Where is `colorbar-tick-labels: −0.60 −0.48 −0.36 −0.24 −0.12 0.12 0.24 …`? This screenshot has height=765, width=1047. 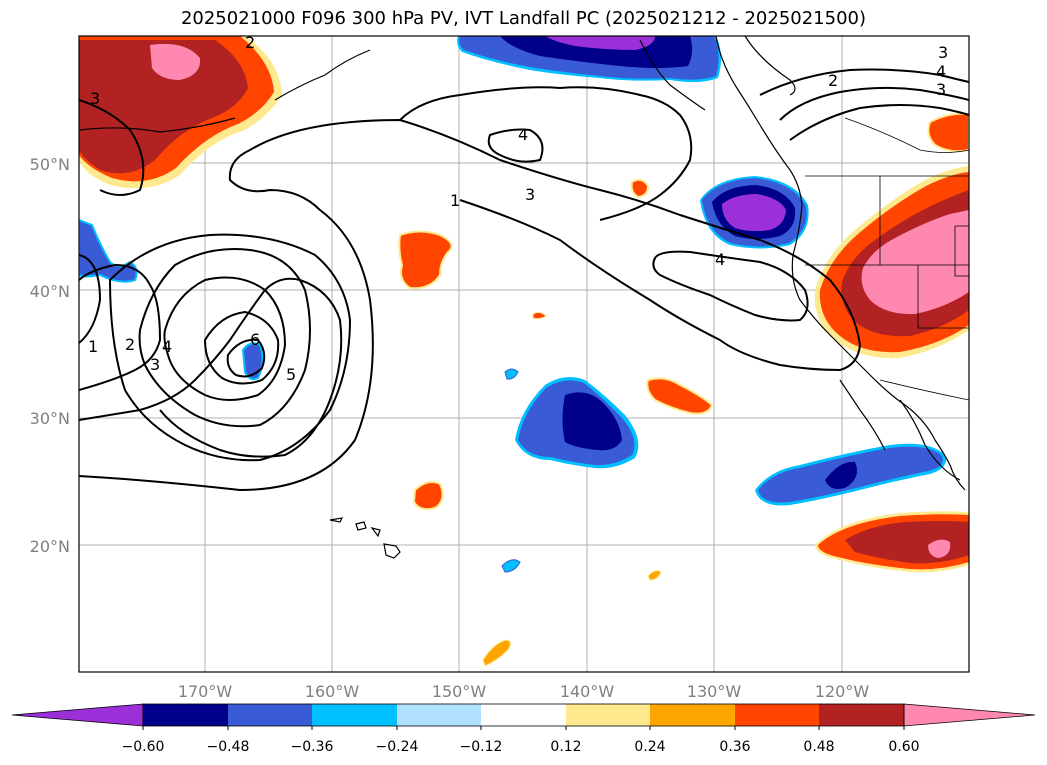 colorbar-tick-labels: −0.60 −0.48 −0.36 −0.24 −0.12 0.12 0.24 … is located at coordinates (521, 747).